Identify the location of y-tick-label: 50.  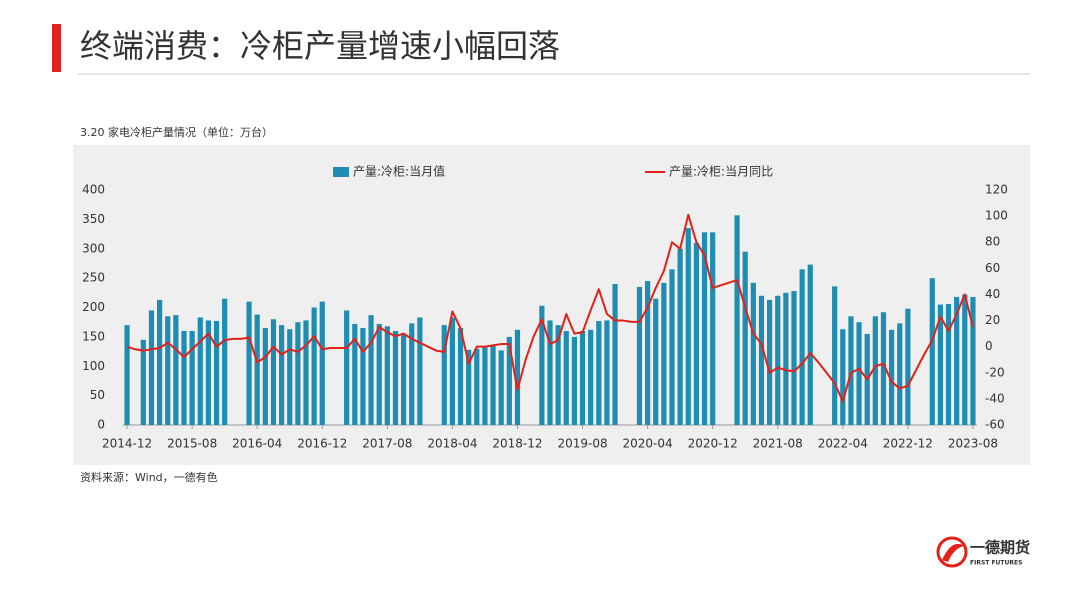
(97, 395).